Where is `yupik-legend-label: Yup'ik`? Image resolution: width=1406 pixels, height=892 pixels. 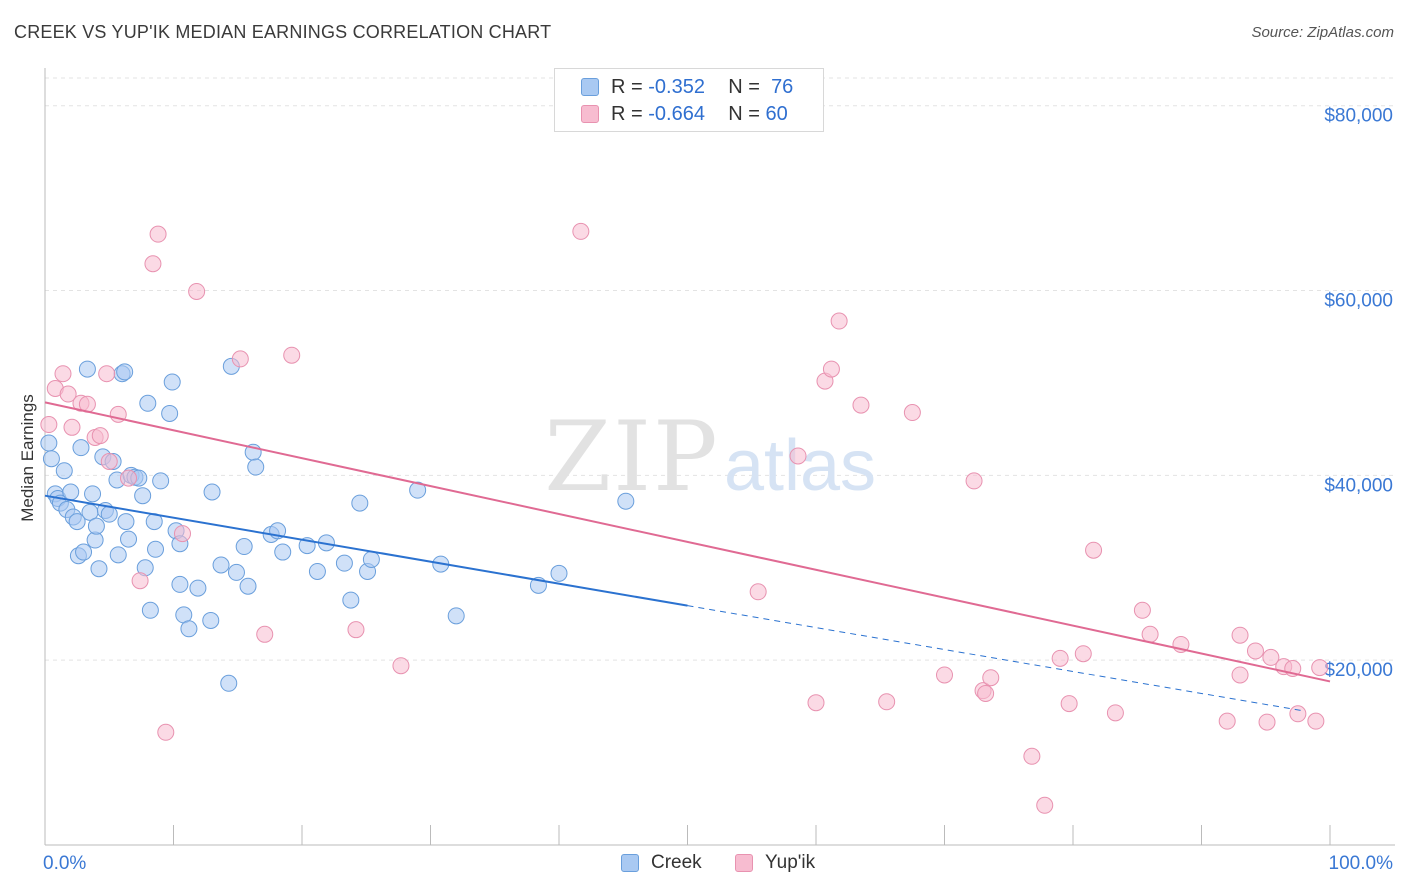
yupik-legend-label: Yup'ik is located at coordinates (790, 862).